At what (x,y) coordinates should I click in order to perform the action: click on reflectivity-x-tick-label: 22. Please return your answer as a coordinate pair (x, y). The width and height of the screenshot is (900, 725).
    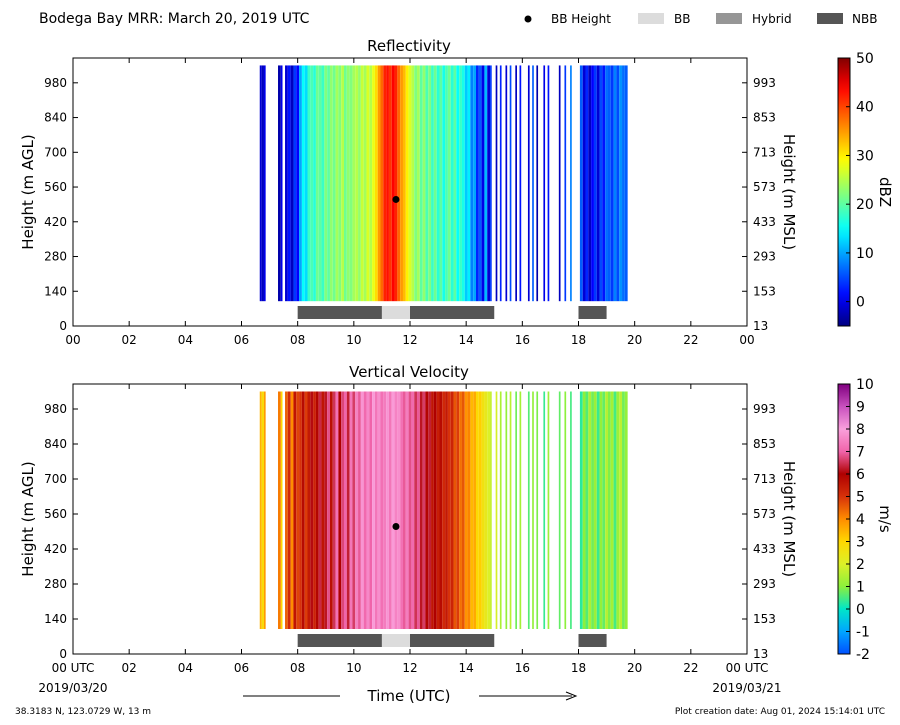
    Looking at the image, I should click on (690, 340).